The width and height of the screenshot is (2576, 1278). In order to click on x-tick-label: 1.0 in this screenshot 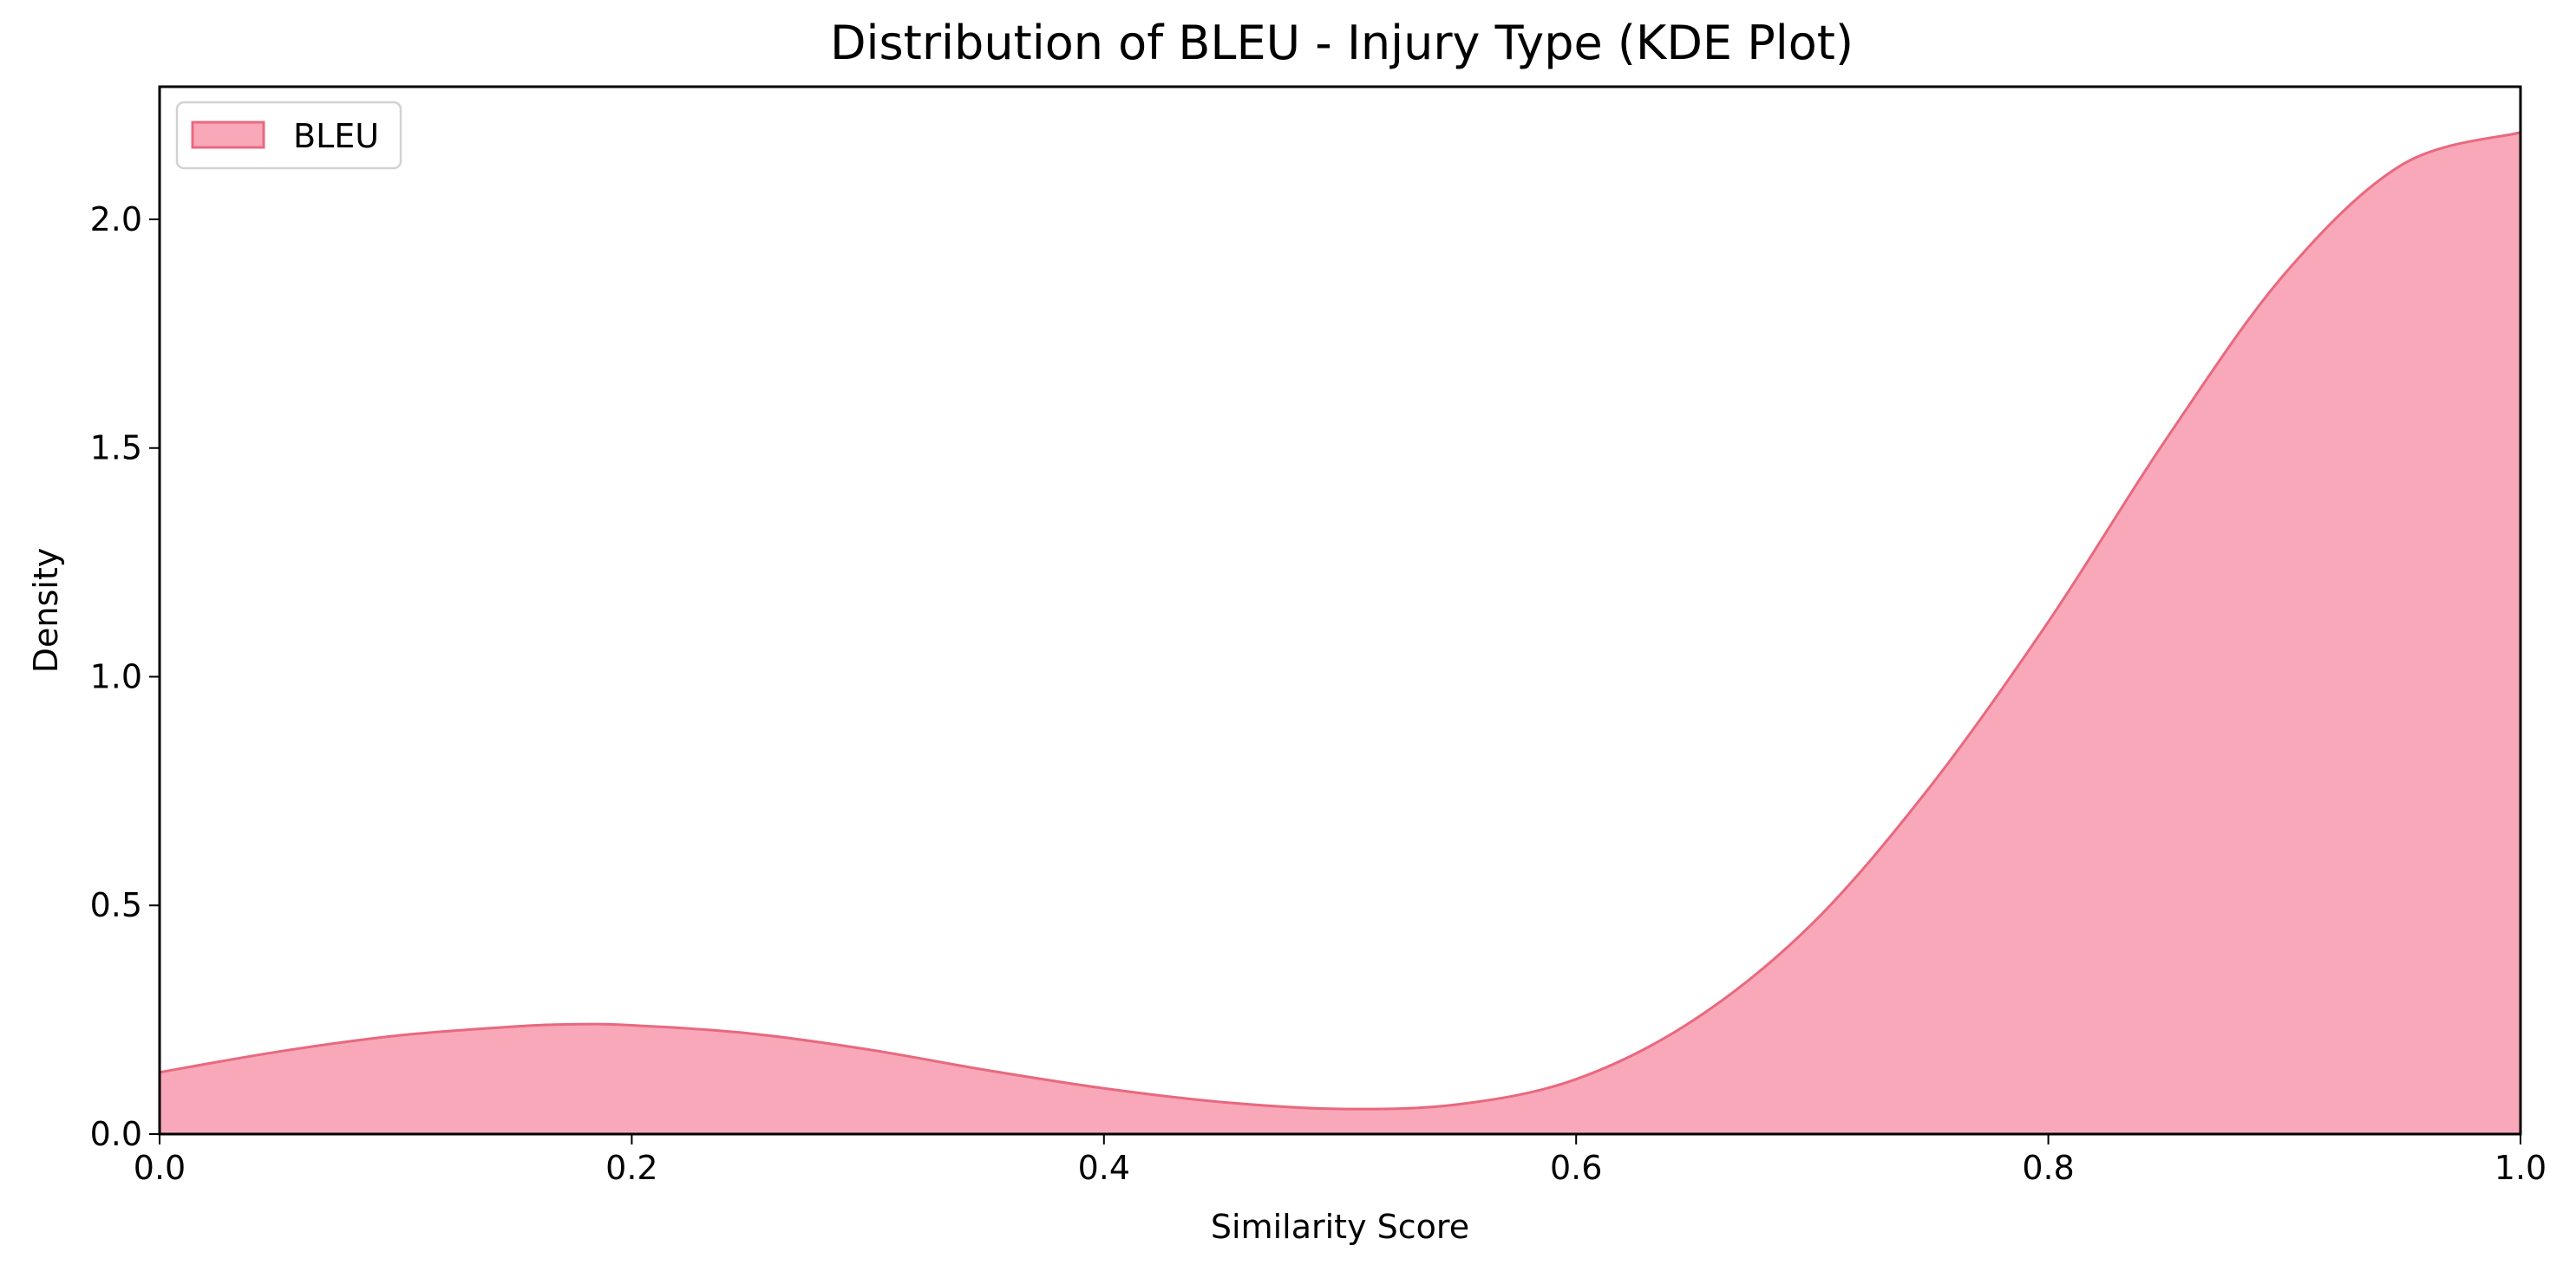, I will do `click(2520, 1168)`.